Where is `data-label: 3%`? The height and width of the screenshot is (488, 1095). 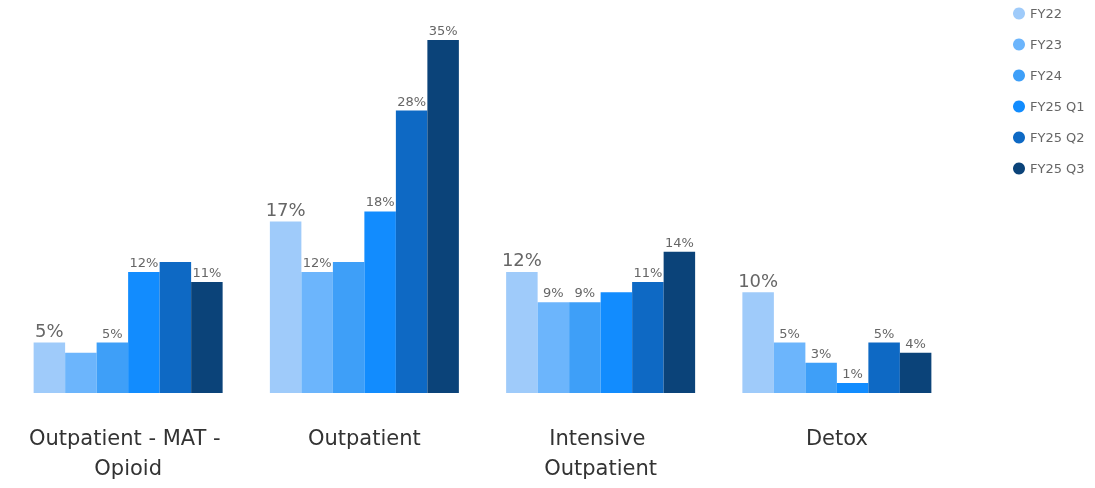
data-label: 3% is located at coordinates (821, 353).